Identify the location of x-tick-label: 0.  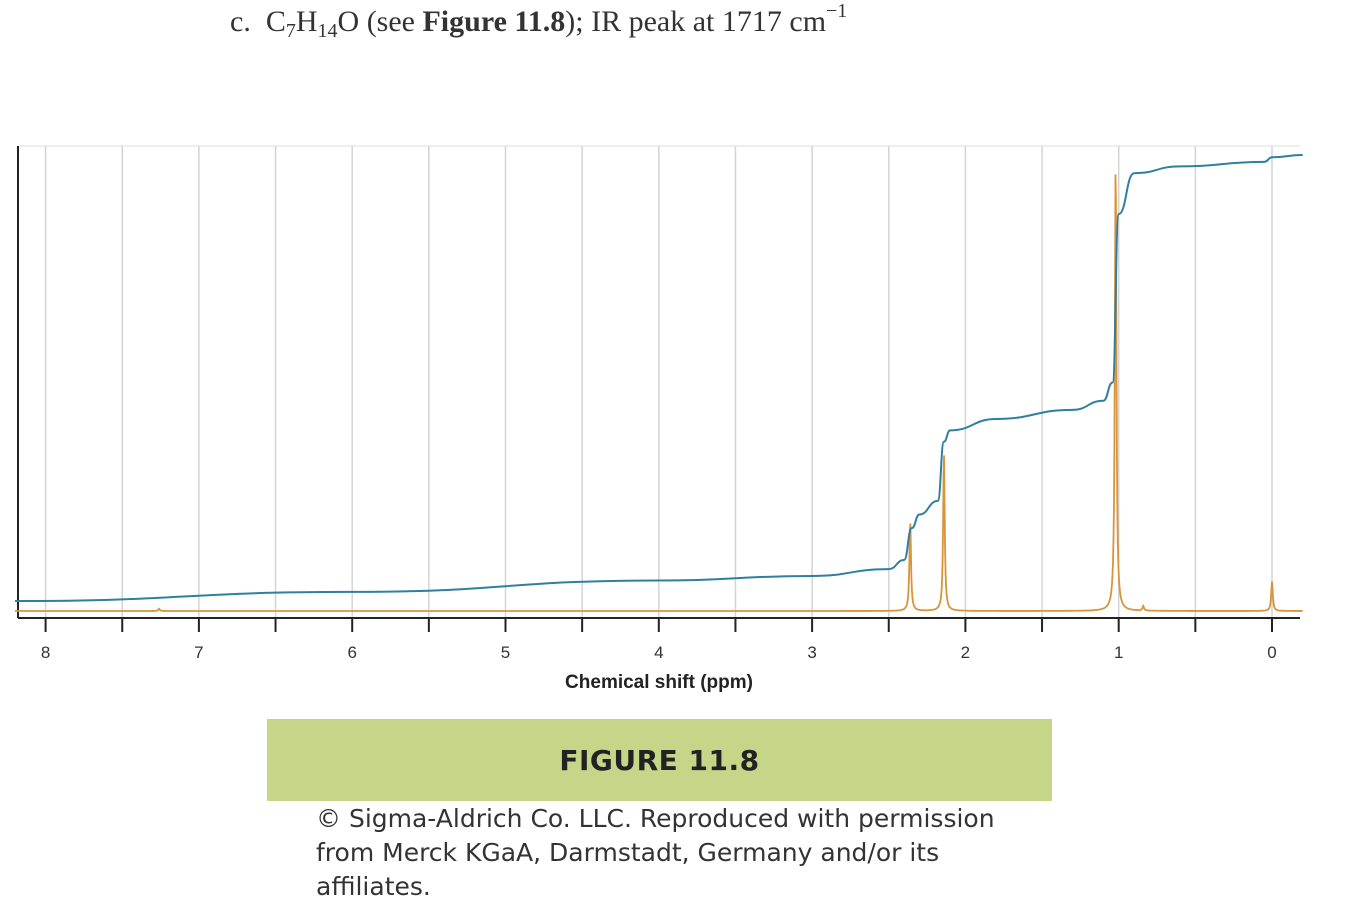
(1271, 652).